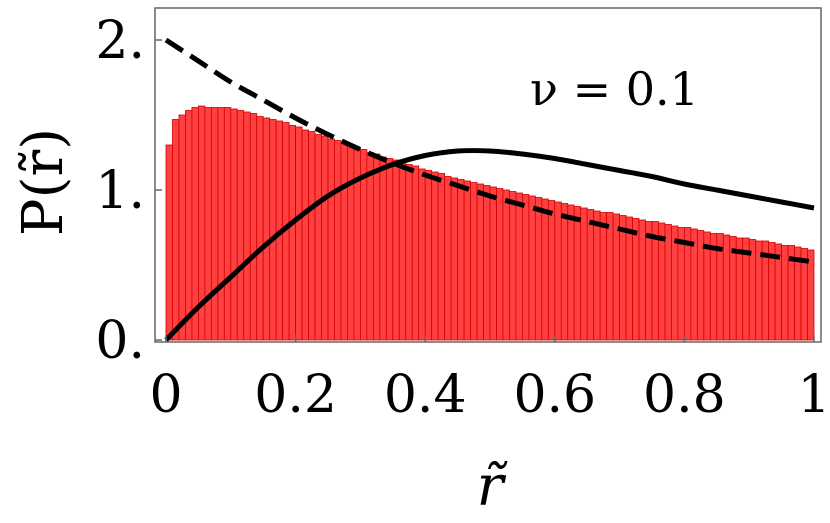 The height and width of the screenshot is (523, 830). Describe the element at coordinates (295, 395) in the screenshot. I see `x-tick-label: 0.2` at that location.